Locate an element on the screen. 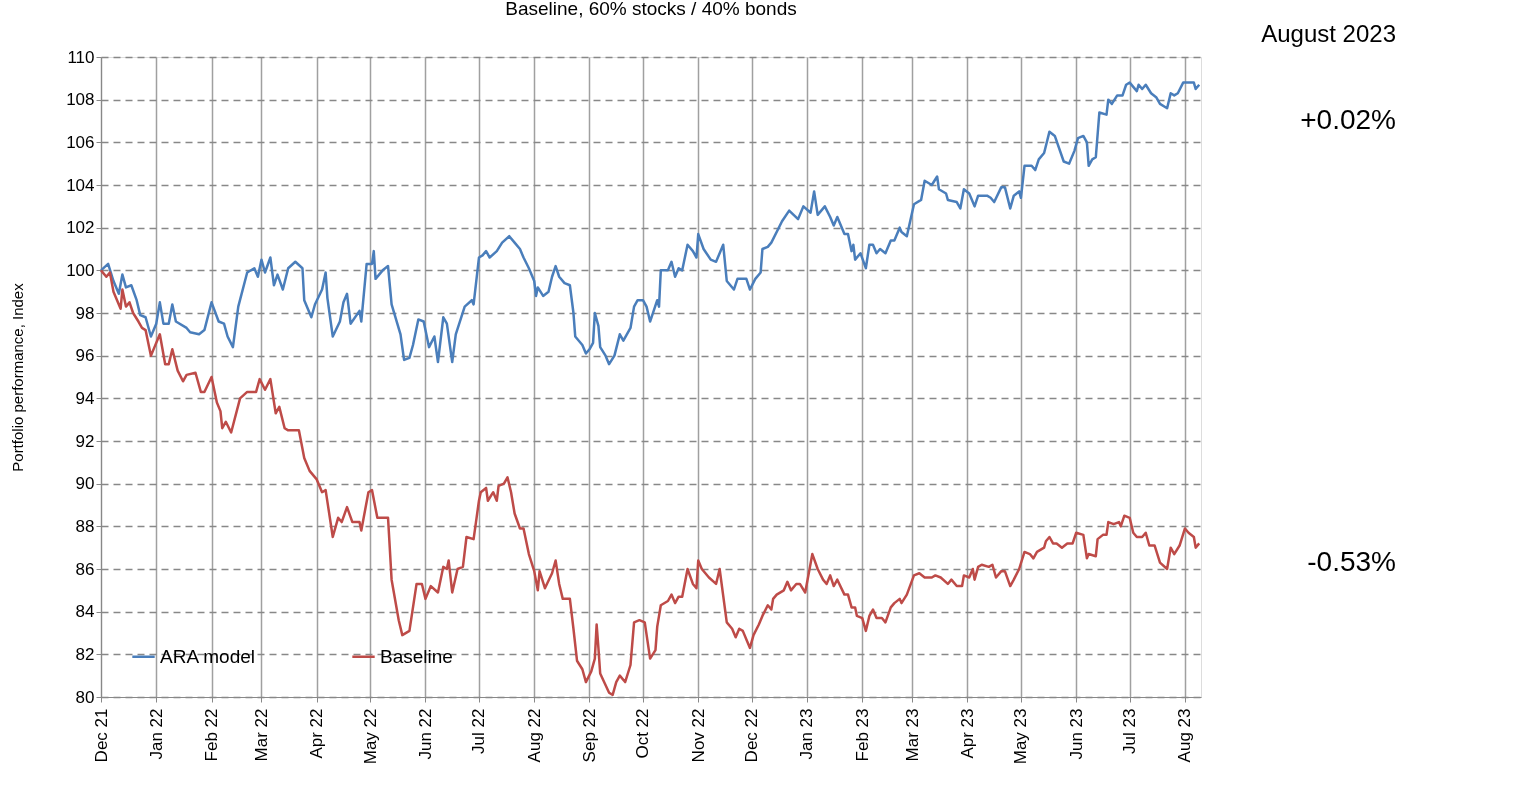 This screenshot has width=1513, height=786. x-tick-label: Jul 23 is located at coordinates (1130, 731).